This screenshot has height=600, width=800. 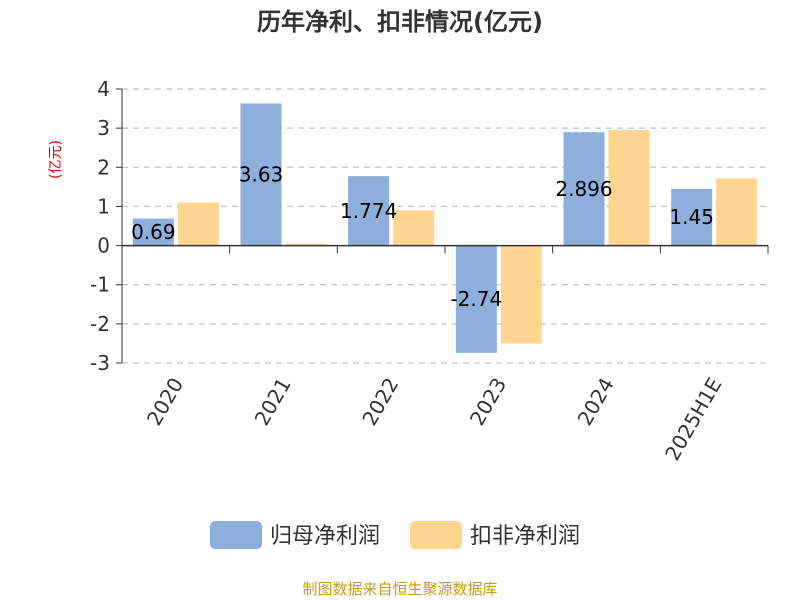 What do you see at coordinates (693, 419) in the screenshot?
I see `x-tick-label: 2025H1E` at bounding box center [693, 419].